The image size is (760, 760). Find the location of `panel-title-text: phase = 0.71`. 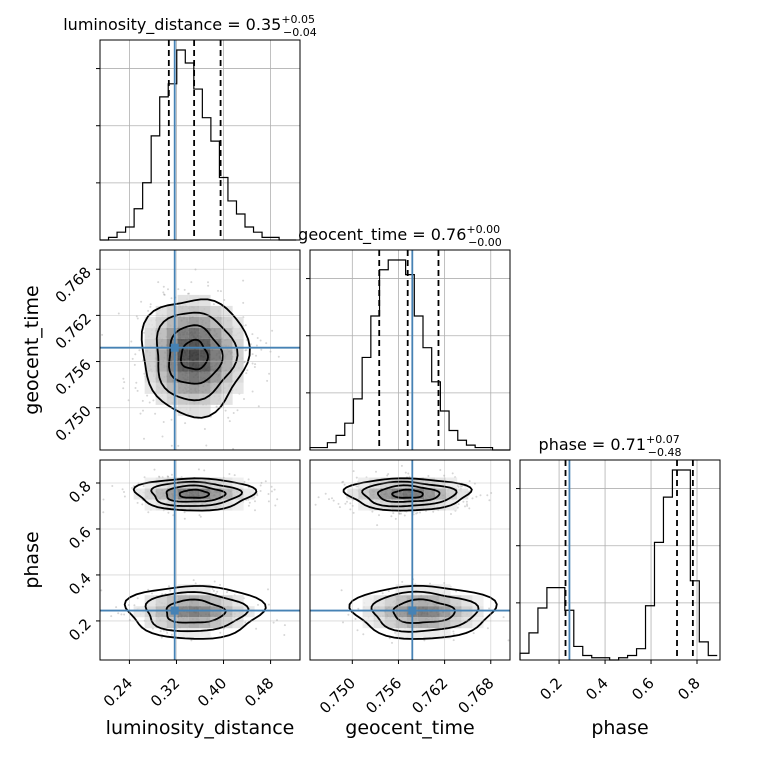

panel-title-text: phase = 0.71 is located at coordinates (592, 444).